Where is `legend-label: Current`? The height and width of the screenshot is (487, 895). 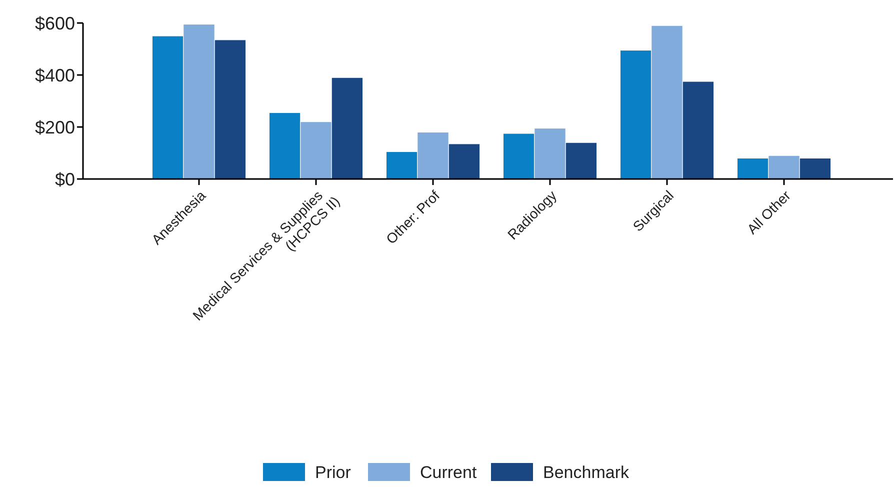 legend-label: Current is located at coordinates (448, 472).